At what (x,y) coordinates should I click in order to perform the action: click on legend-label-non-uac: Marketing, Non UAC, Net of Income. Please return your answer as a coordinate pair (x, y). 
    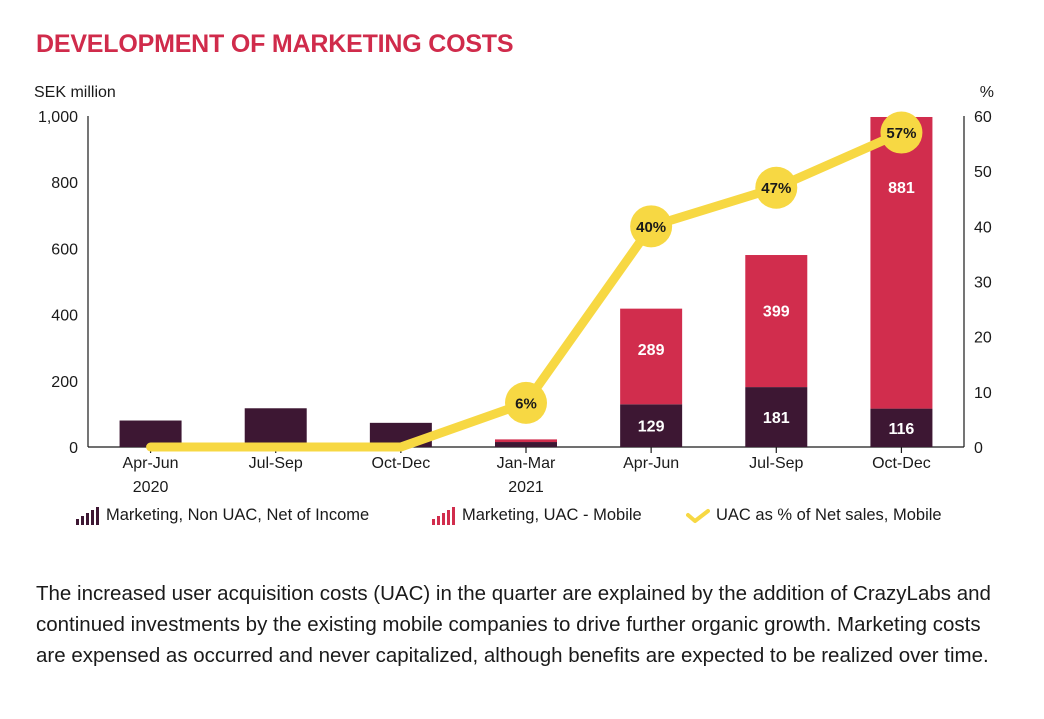
    Looking at the image, I should click on (238, 515).